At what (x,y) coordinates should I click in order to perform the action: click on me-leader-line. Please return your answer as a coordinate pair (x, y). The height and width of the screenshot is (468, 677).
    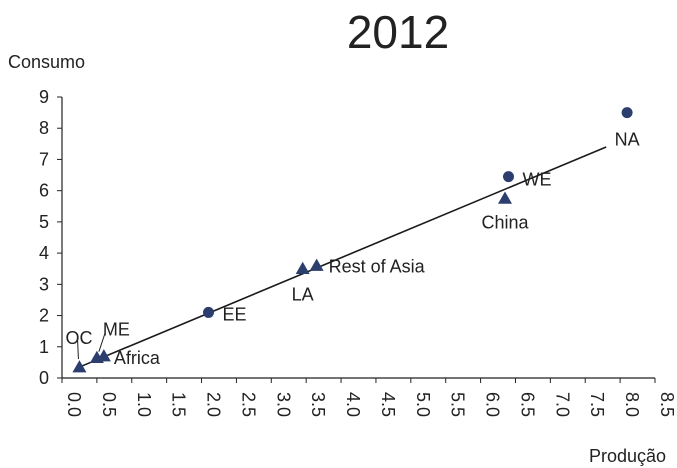
    Looking at the image, I should click on (102, 342).